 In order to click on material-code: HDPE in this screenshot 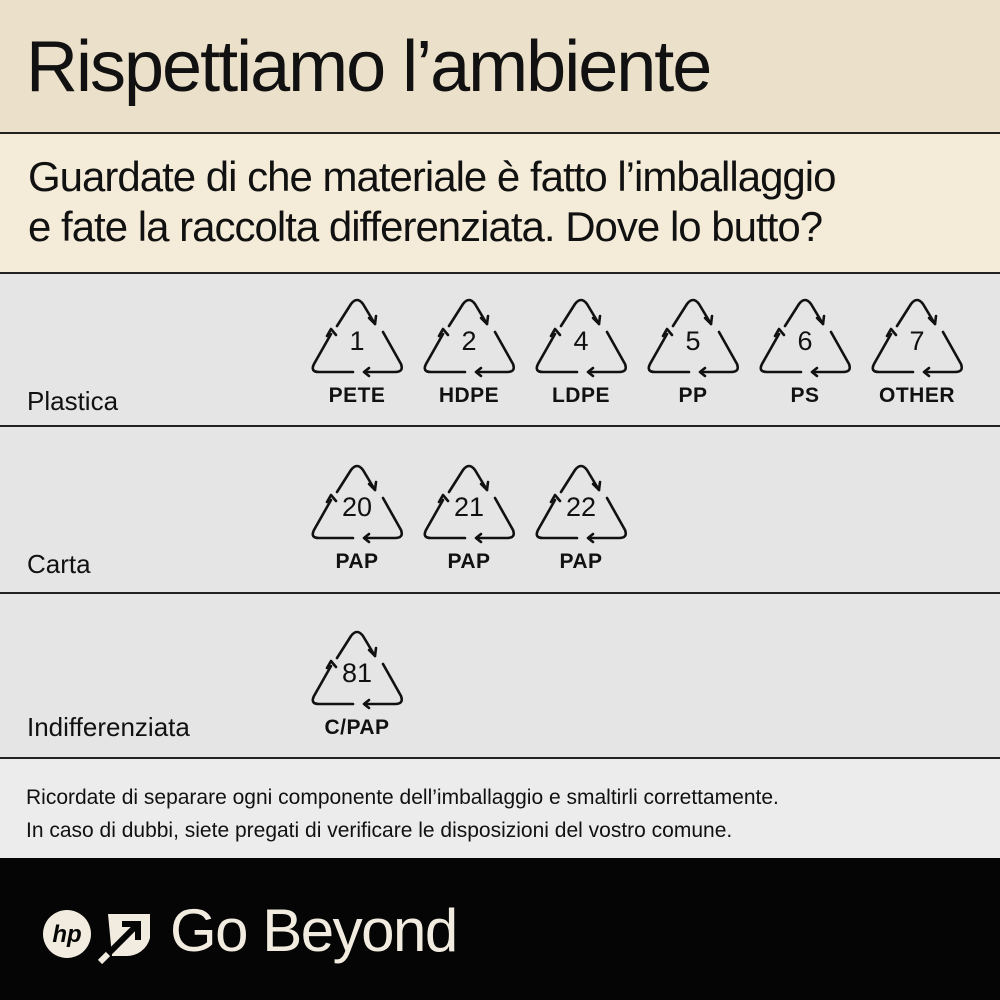, I will do `click(469, 395)`.